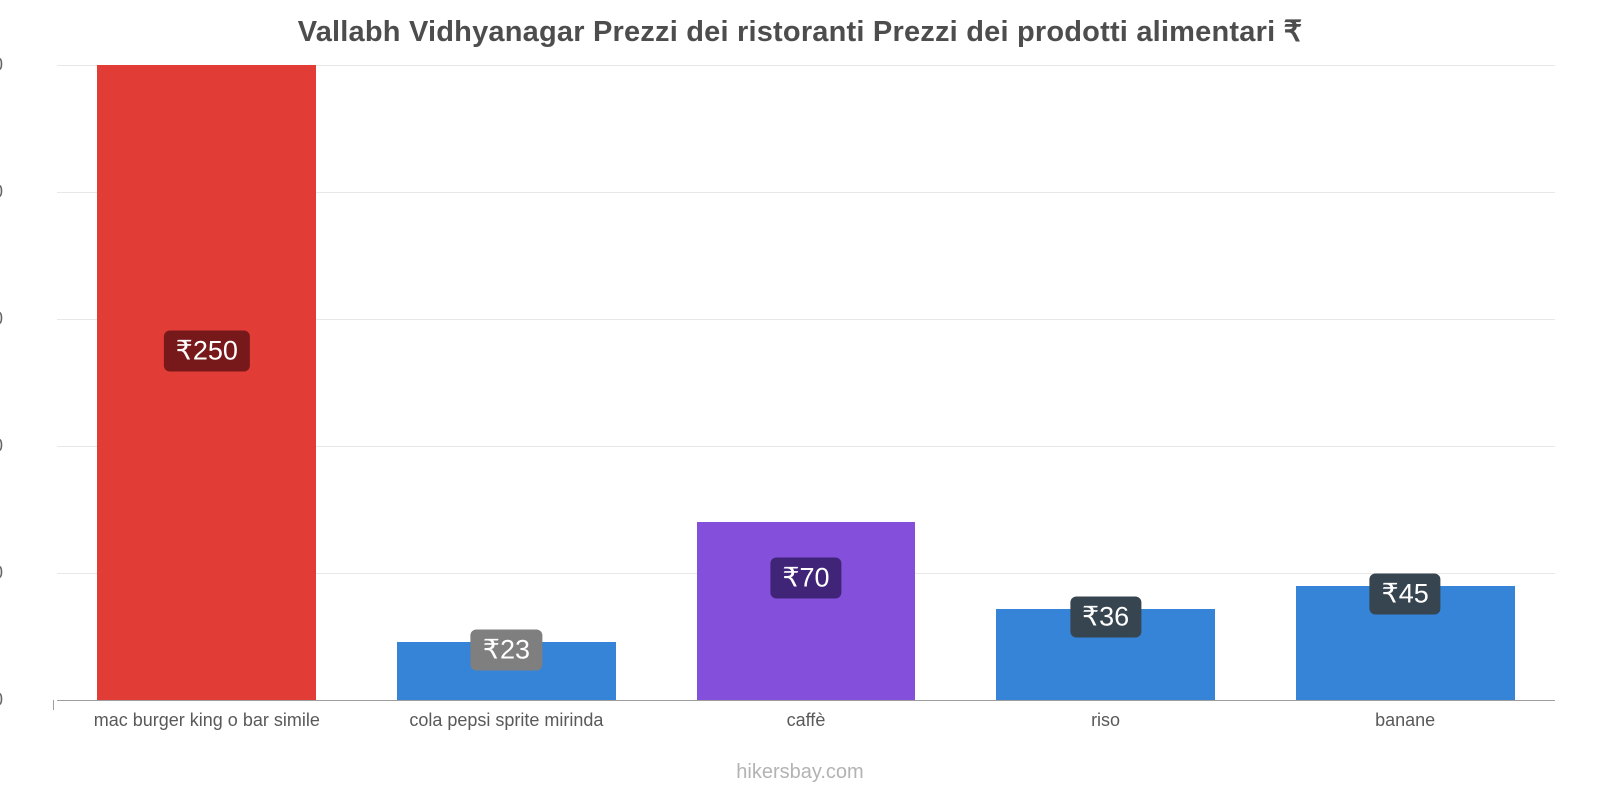  I want to click on x-tick-label-2: caffè, so click(806, 720).